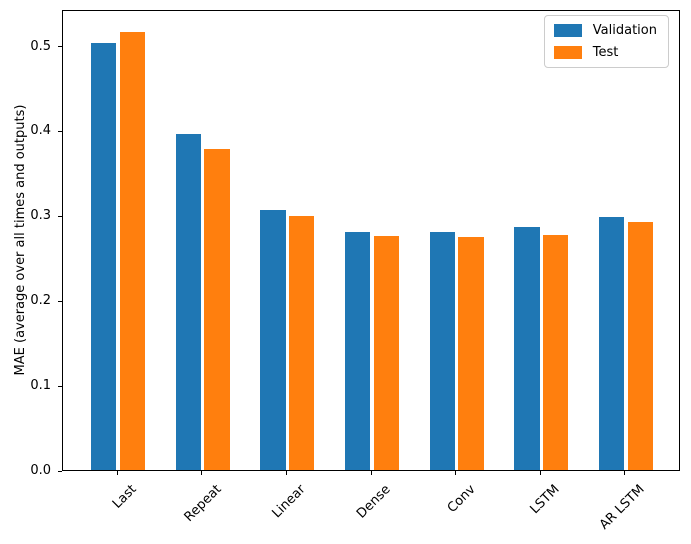  What do you see at coordinates (386, 352) in the screenshot?
I see `bar-test-dense` at bounding box center [386, 352].